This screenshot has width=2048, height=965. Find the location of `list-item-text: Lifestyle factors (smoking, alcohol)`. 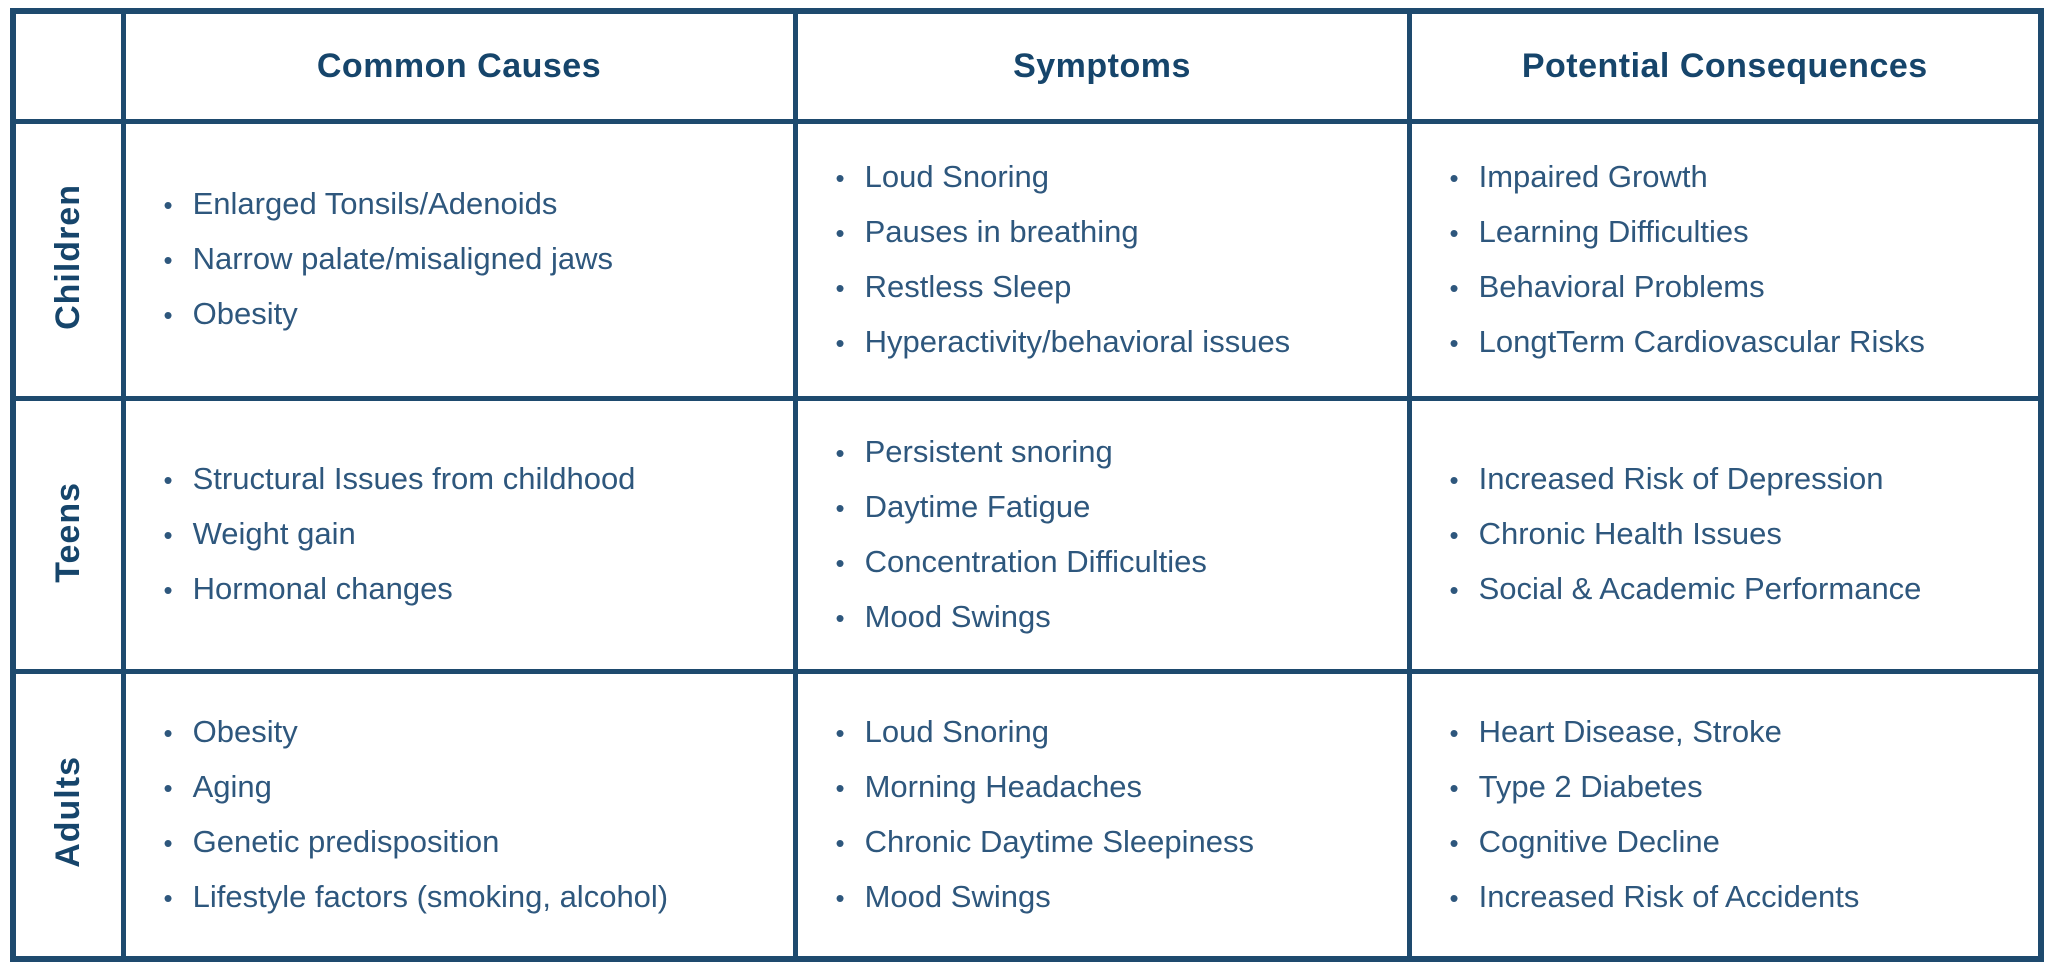

list-item-text: Lifestyle factors (smoking, alcohol) is located at coordinates (430, 896).